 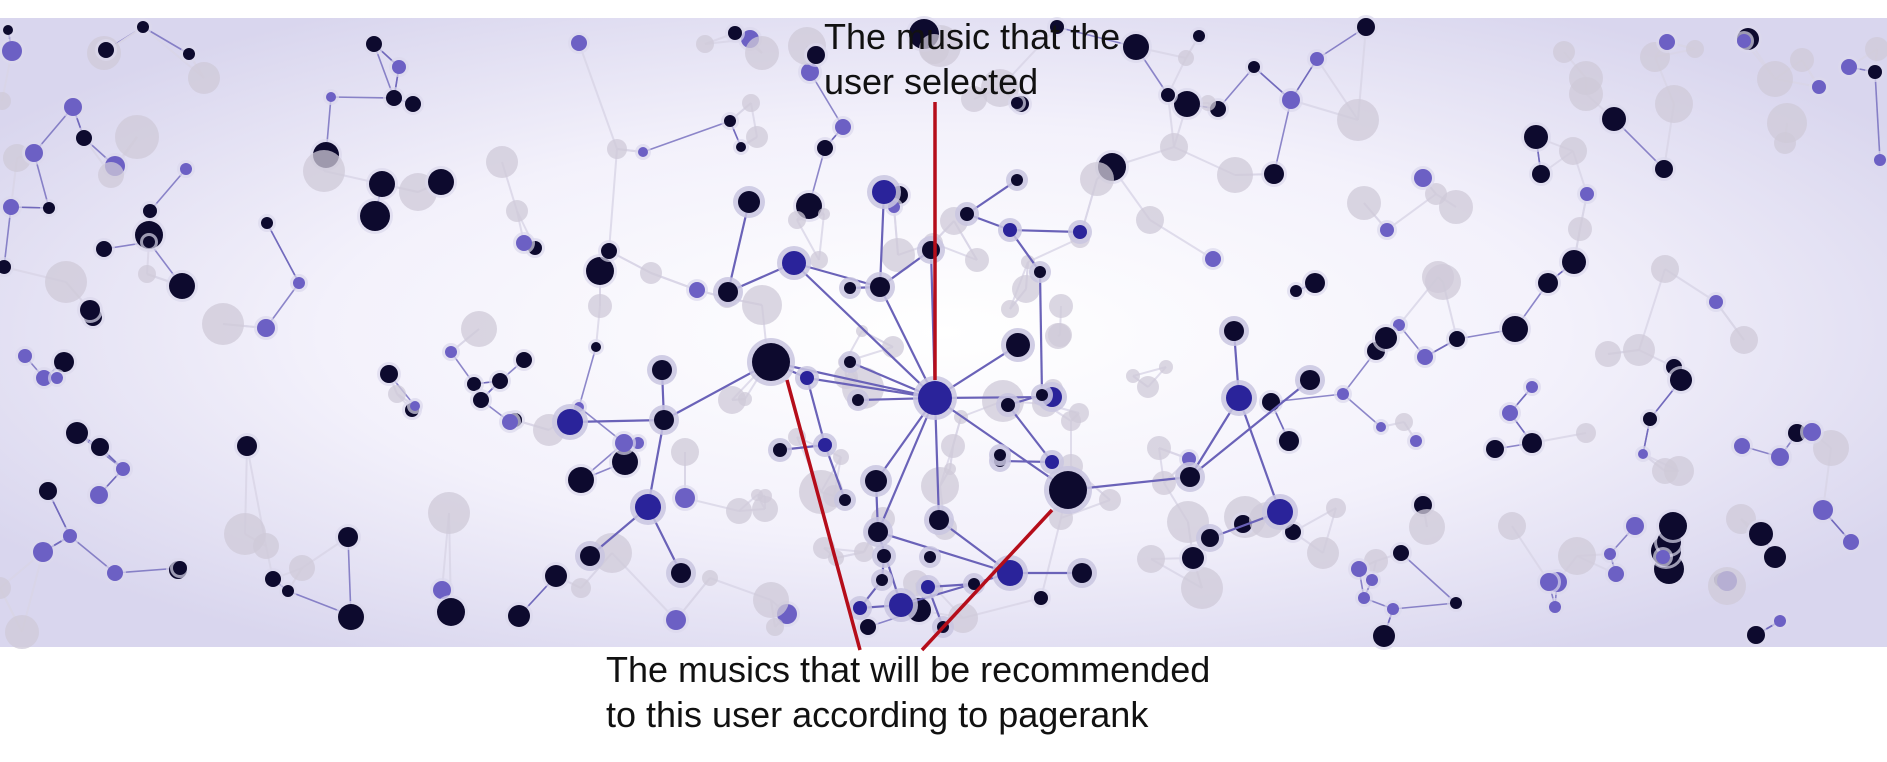 What do you see at coordinates (972, 36) in the screenshot?
I see `selected-annotation-line-1: The music that the` at bounding box center [972, 36].